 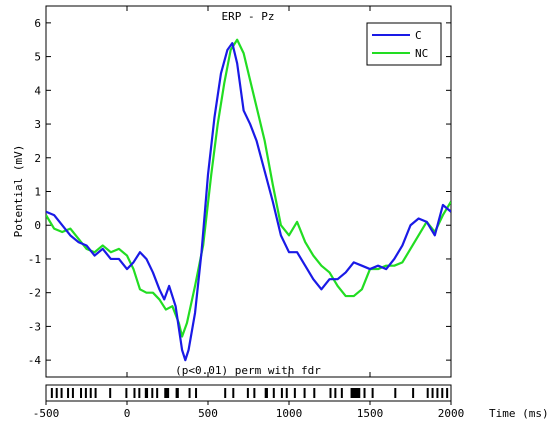 What do you see at coordinates (37, 158) in the screenshot?
I see `y-tick-label: 2` at bounding box center [37, 158].